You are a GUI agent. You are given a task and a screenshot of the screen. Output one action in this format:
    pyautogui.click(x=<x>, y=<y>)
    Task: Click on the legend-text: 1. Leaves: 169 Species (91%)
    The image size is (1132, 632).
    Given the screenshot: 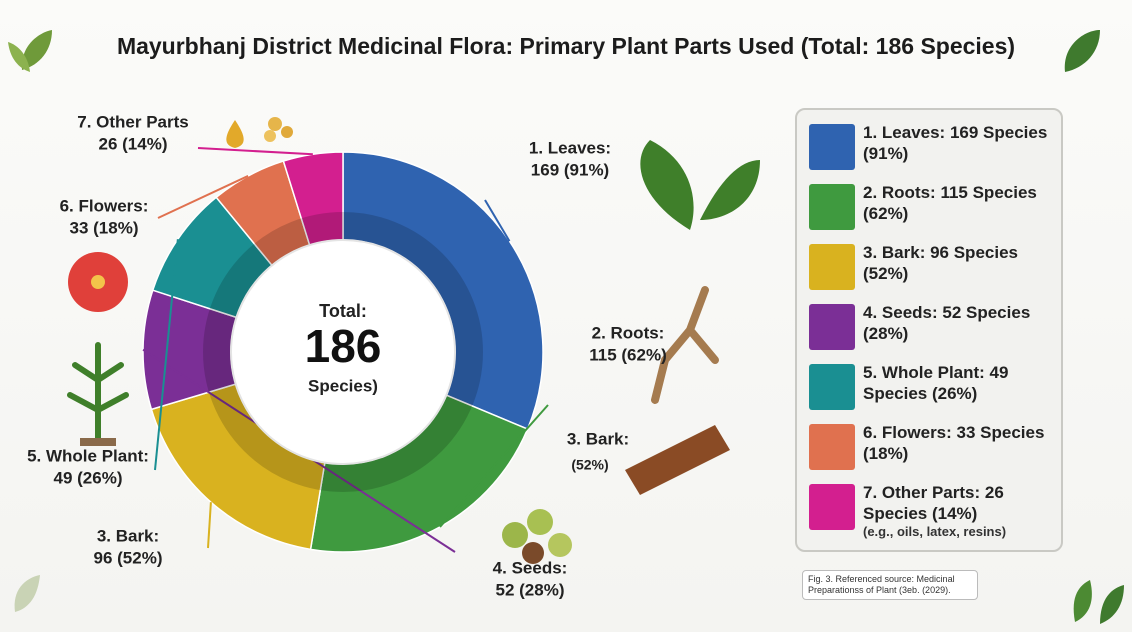 What is the action you would take?
    pyautogui.click(x=961, y=143)
    